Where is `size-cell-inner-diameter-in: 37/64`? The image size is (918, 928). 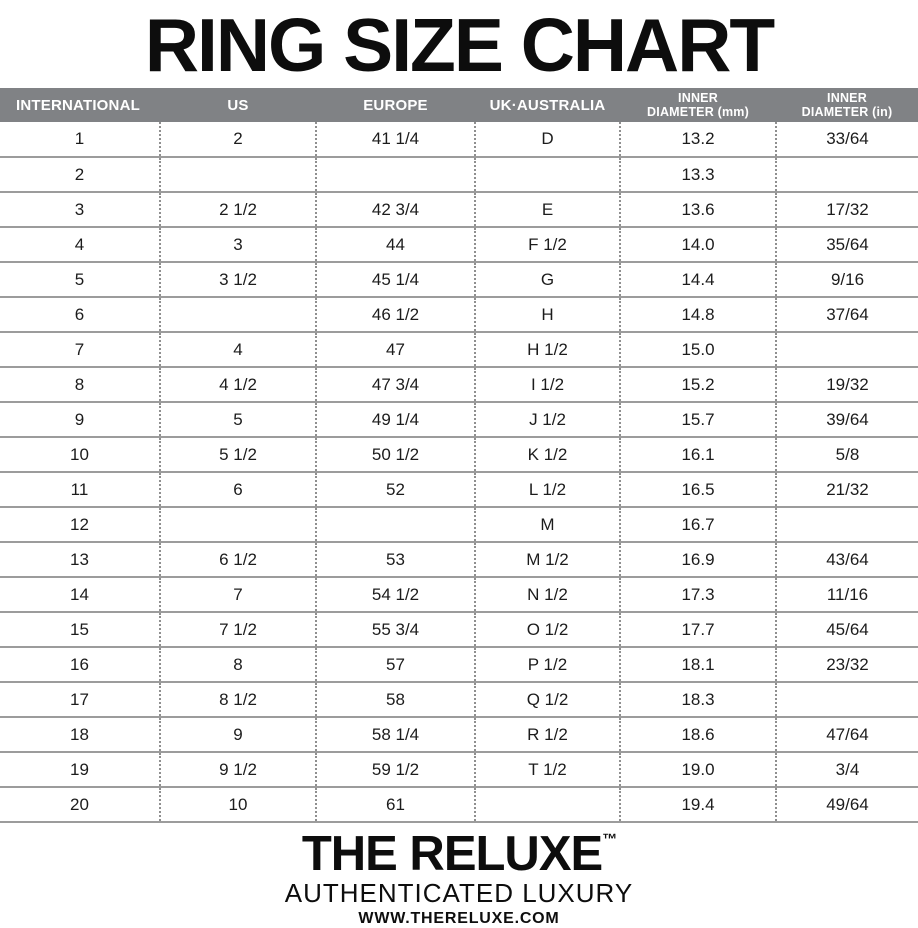 size-cell-inner-diameter-in: 37/64 is located at coordinates (847, 315).